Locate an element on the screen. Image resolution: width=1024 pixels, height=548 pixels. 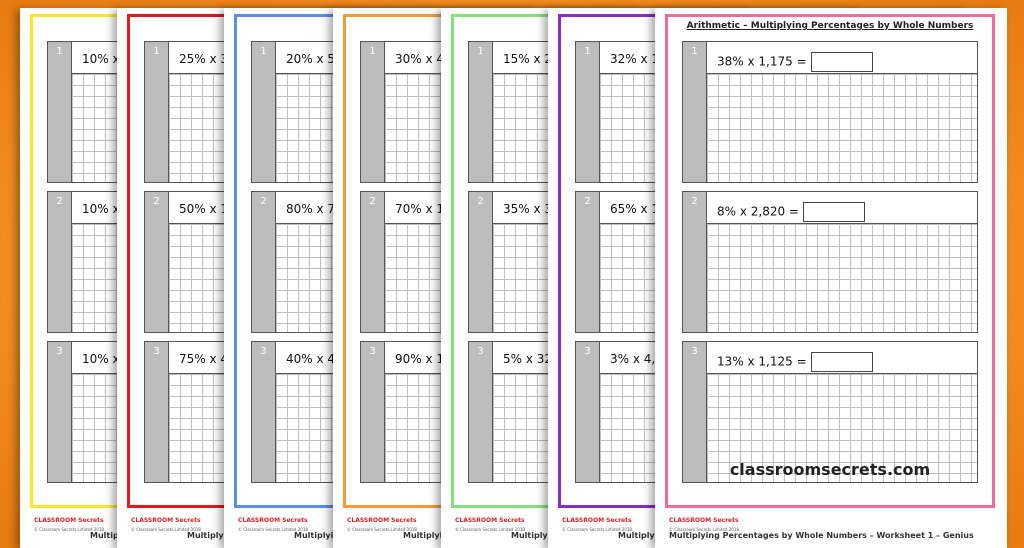
question-text: 8% x 2,820 = is located at coordinates (758, 211).